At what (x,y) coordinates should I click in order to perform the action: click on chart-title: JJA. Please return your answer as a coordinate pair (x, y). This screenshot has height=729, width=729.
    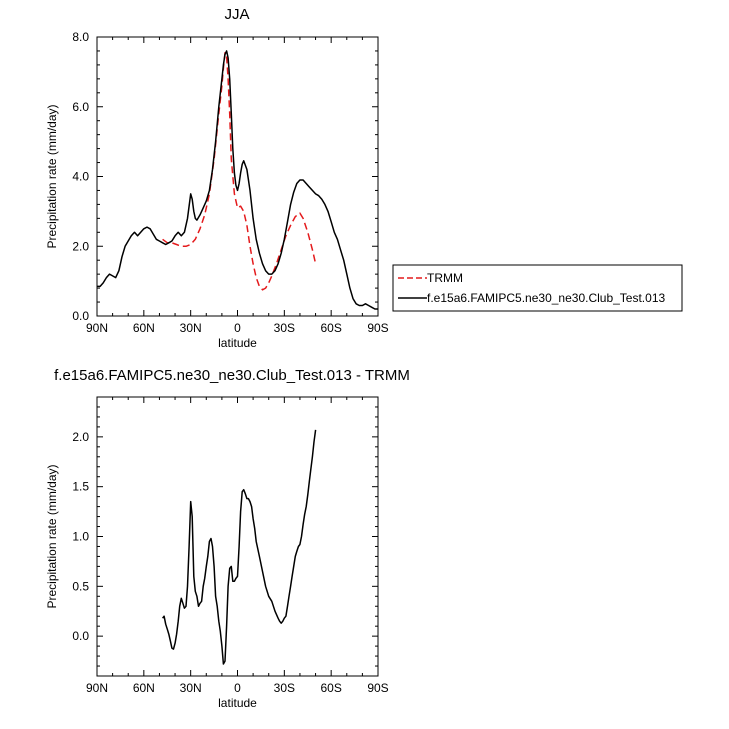
    Looking at the image, I should click on (236, 14).